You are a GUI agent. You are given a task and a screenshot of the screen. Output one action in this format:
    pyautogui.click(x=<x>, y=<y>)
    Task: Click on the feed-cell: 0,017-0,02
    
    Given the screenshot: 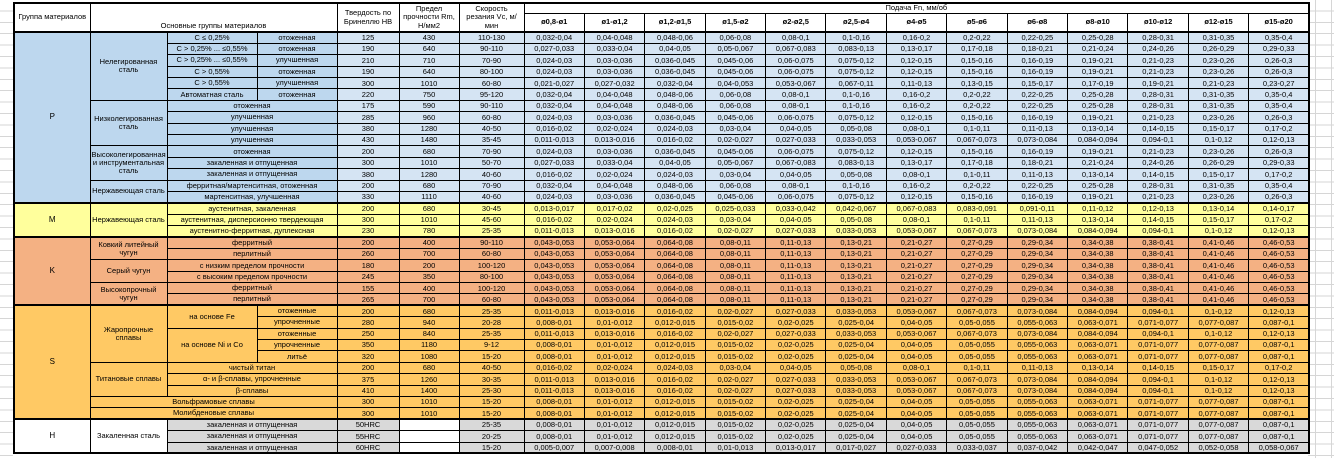 What is the action you would take?
    pyautogui.click(x=614, y=208)
    